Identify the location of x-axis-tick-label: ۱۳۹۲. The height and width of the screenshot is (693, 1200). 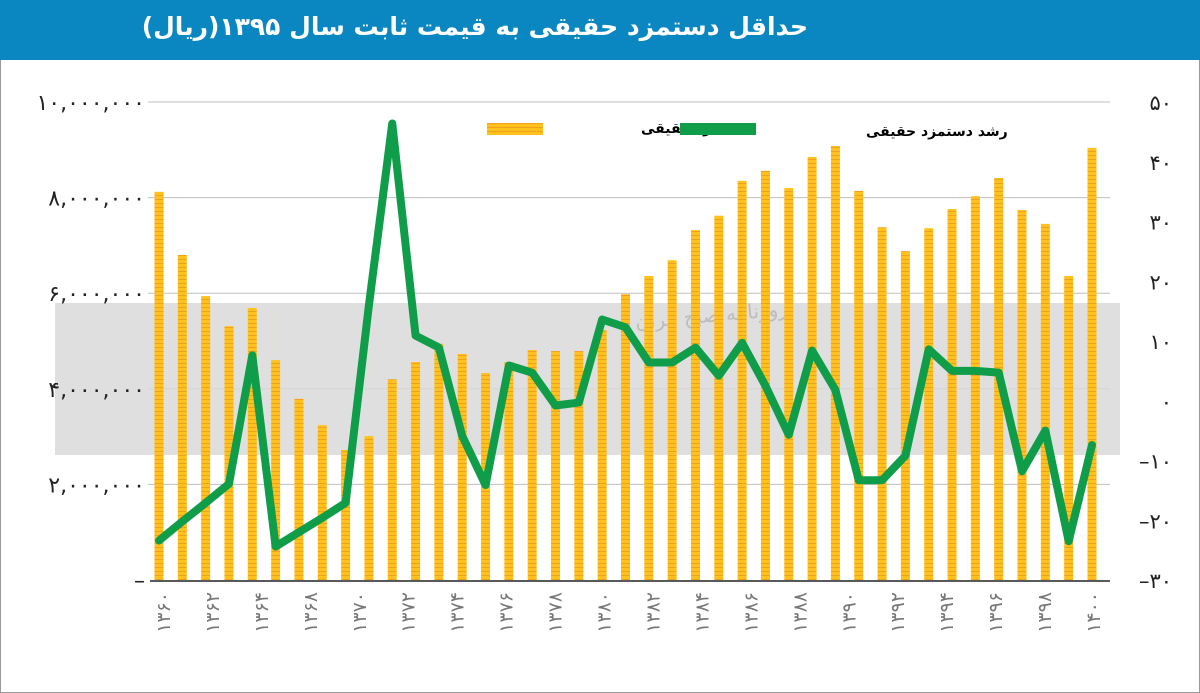
(898, 612).